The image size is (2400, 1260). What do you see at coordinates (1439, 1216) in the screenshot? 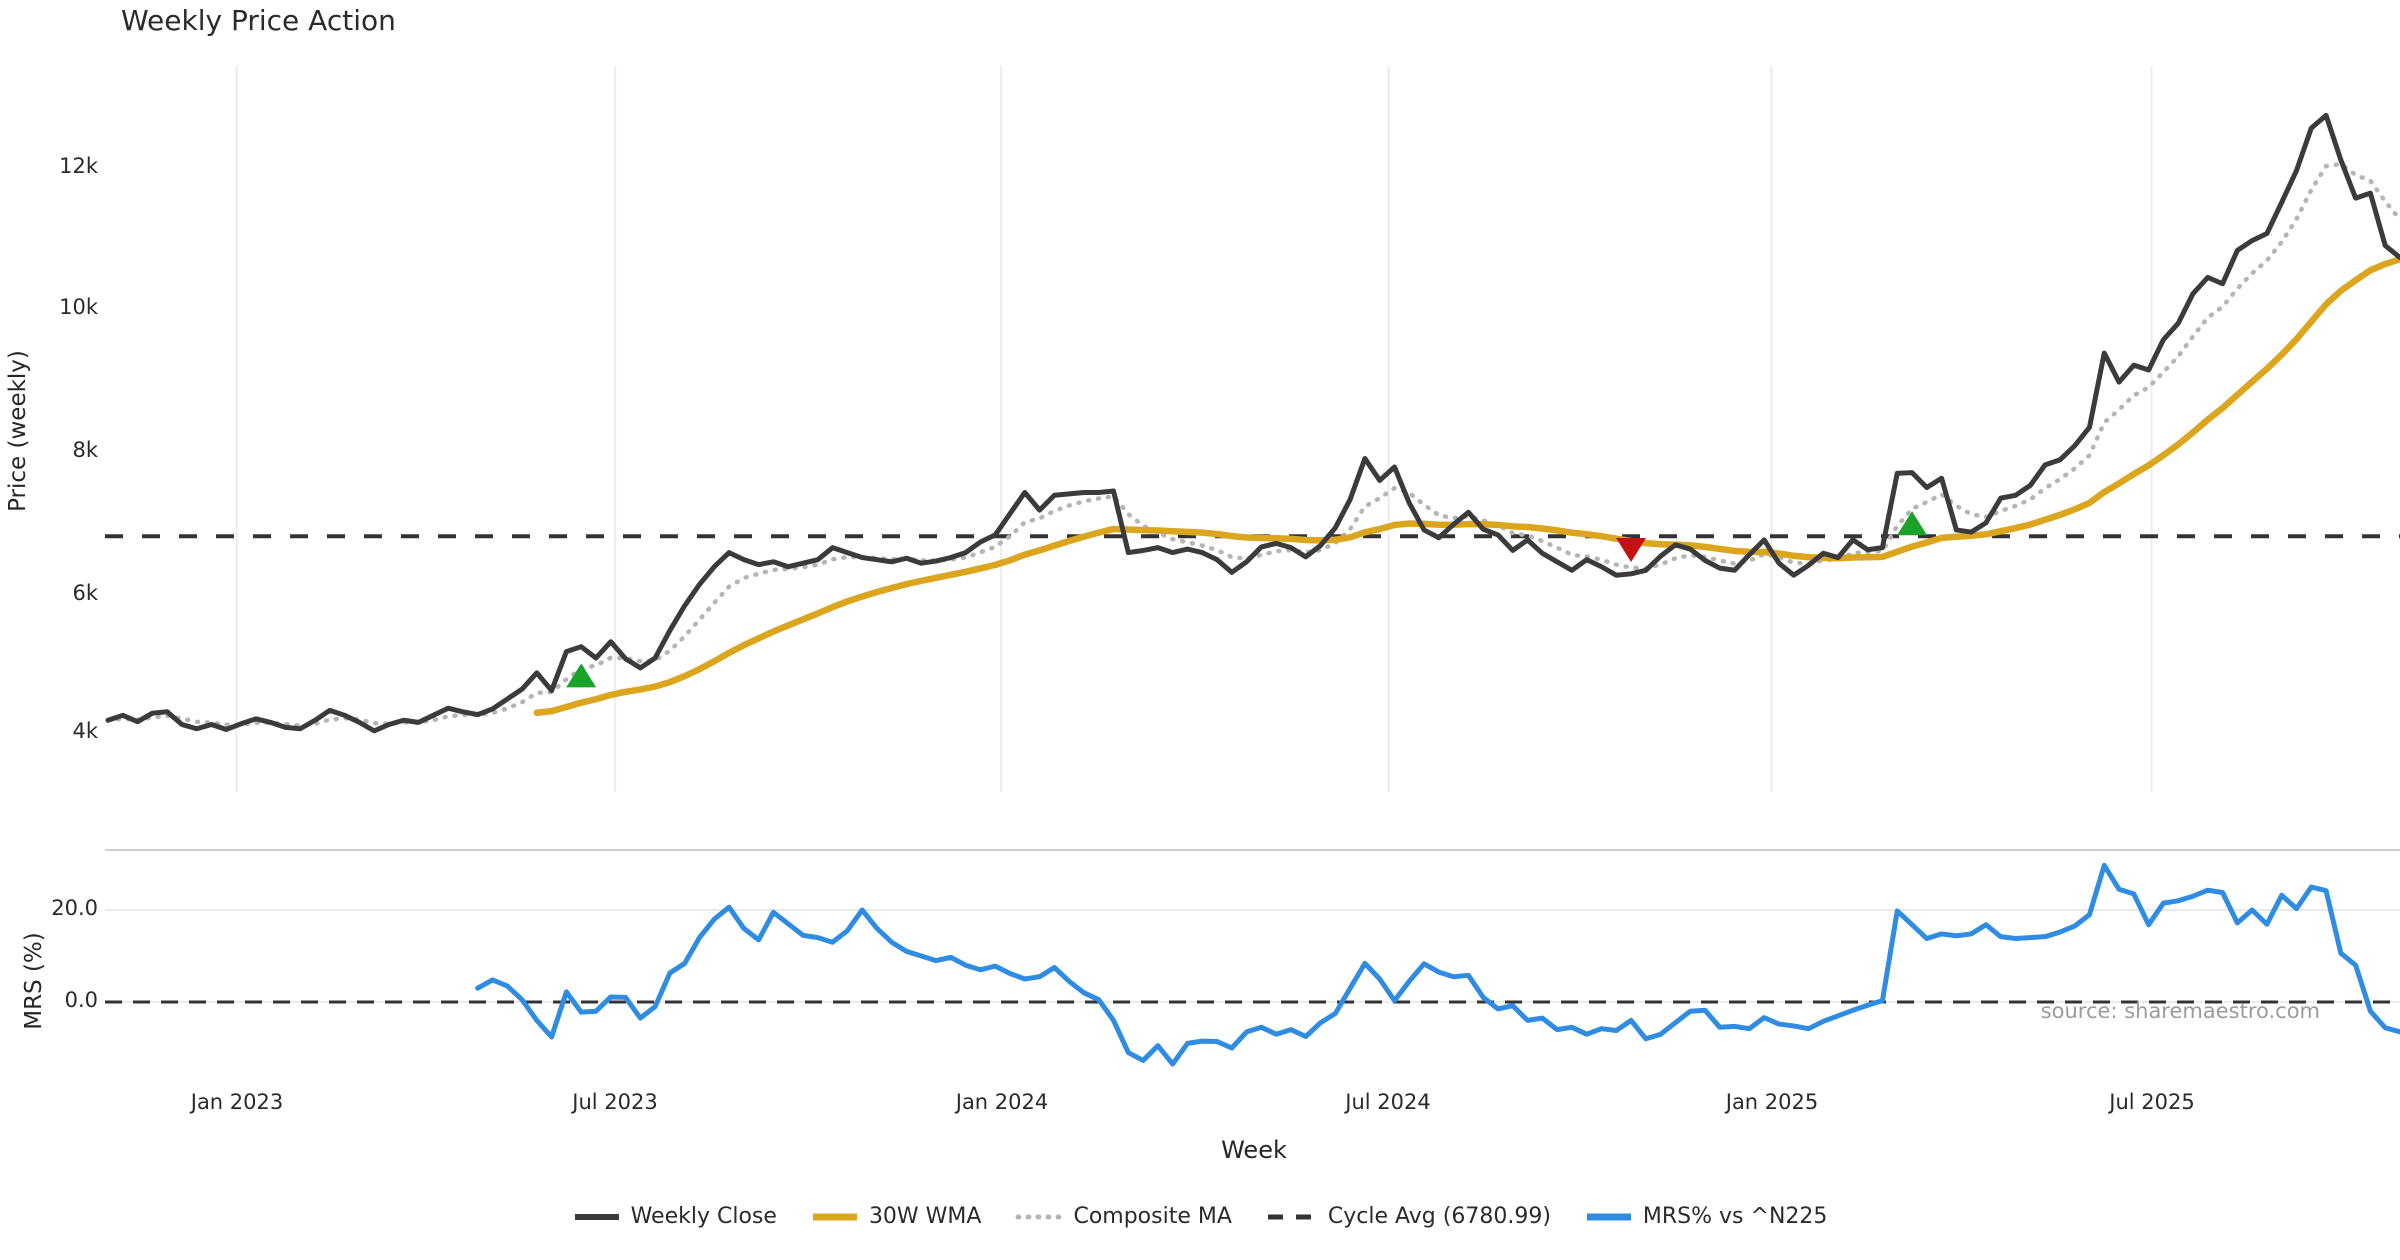
I see `legend-label: Cycle Avg (6780.99)` at bounding box center [1439, 1216].